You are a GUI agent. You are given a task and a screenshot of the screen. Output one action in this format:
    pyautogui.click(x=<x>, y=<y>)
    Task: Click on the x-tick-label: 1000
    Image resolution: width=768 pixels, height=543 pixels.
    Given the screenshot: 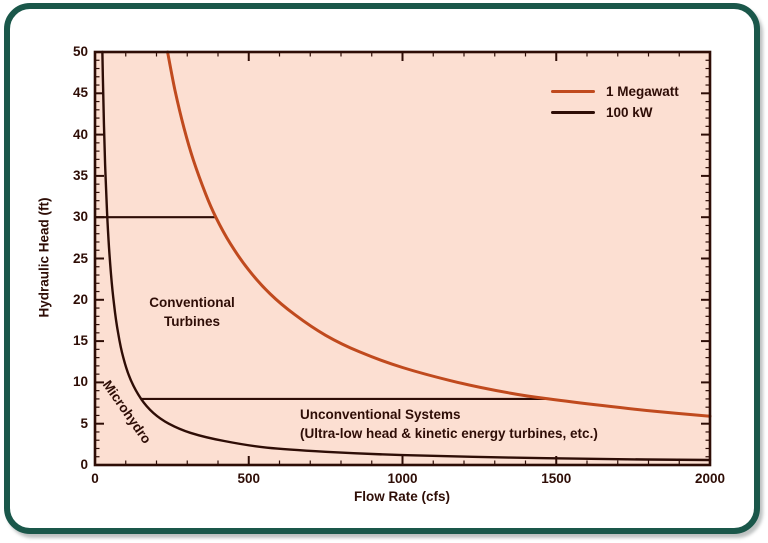 What is the action you would take?
    pyautogui.click(x=402, y=478)
    